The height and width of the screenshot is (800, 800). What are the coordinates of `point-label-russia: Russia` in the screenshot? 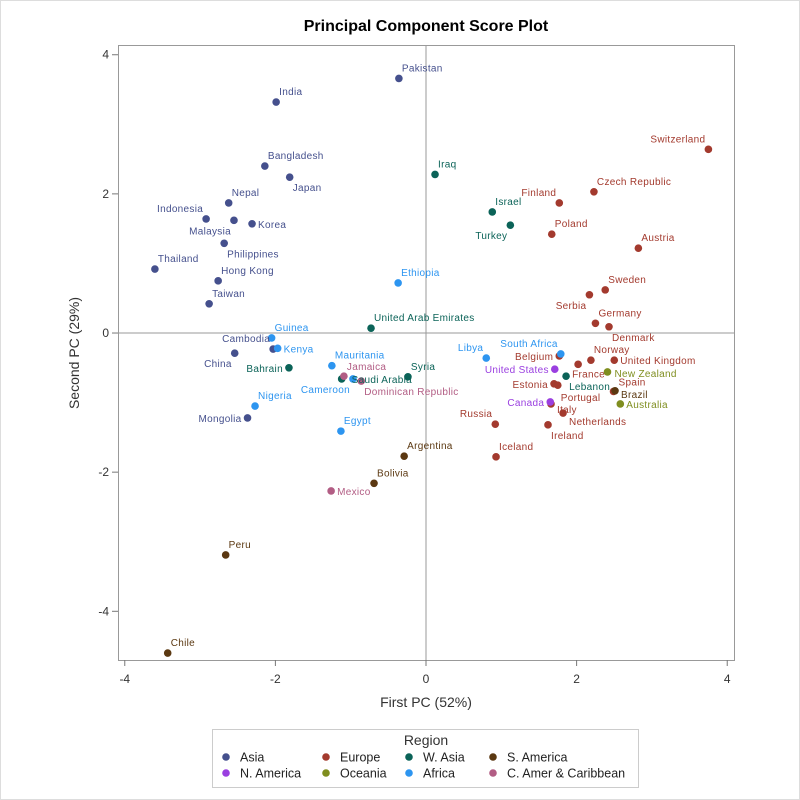 It's located at (476, 414).